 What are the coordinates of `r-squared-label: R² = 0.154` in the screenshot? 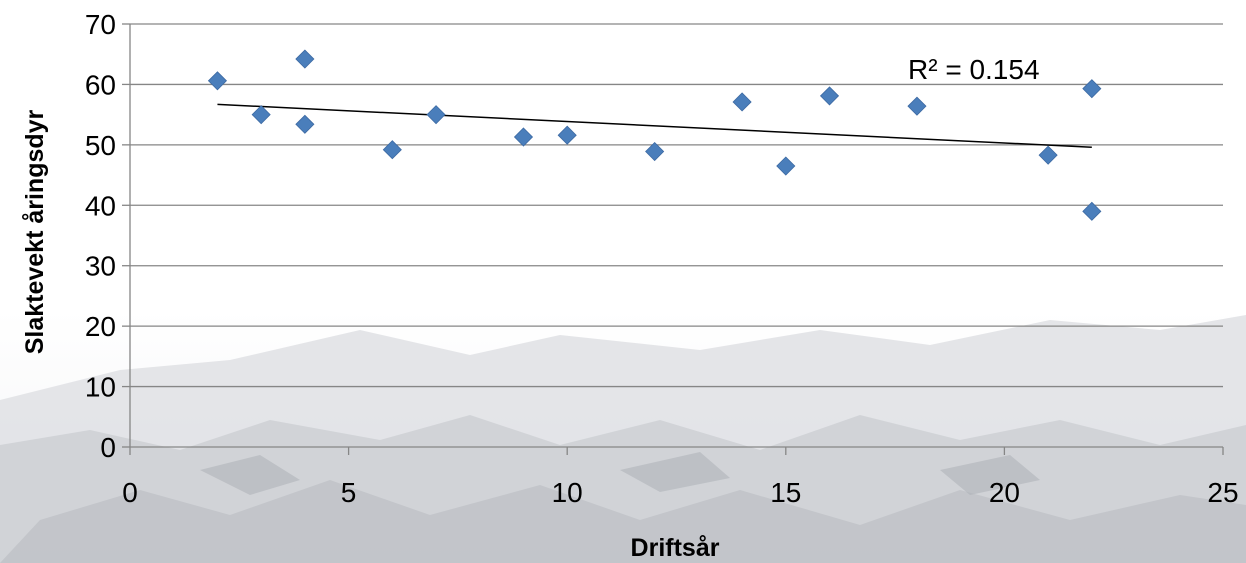 It's located at (974, 69).